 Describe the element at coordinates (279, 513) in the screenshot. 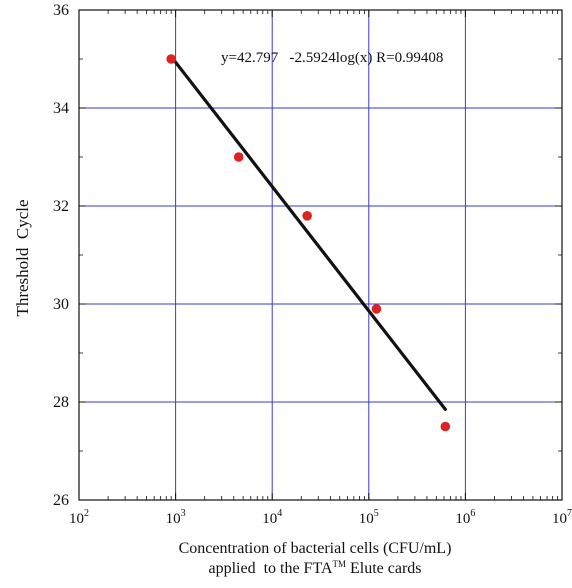

I see `x-tick-exponent: 4` at that location.